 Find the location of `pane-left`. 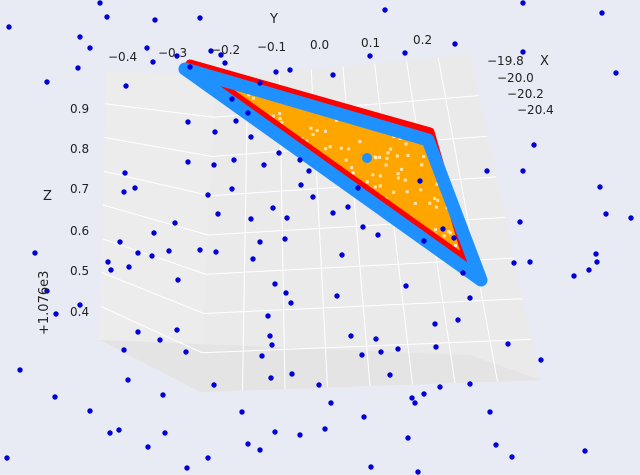

pane-left is located at coordinates (158, 231).